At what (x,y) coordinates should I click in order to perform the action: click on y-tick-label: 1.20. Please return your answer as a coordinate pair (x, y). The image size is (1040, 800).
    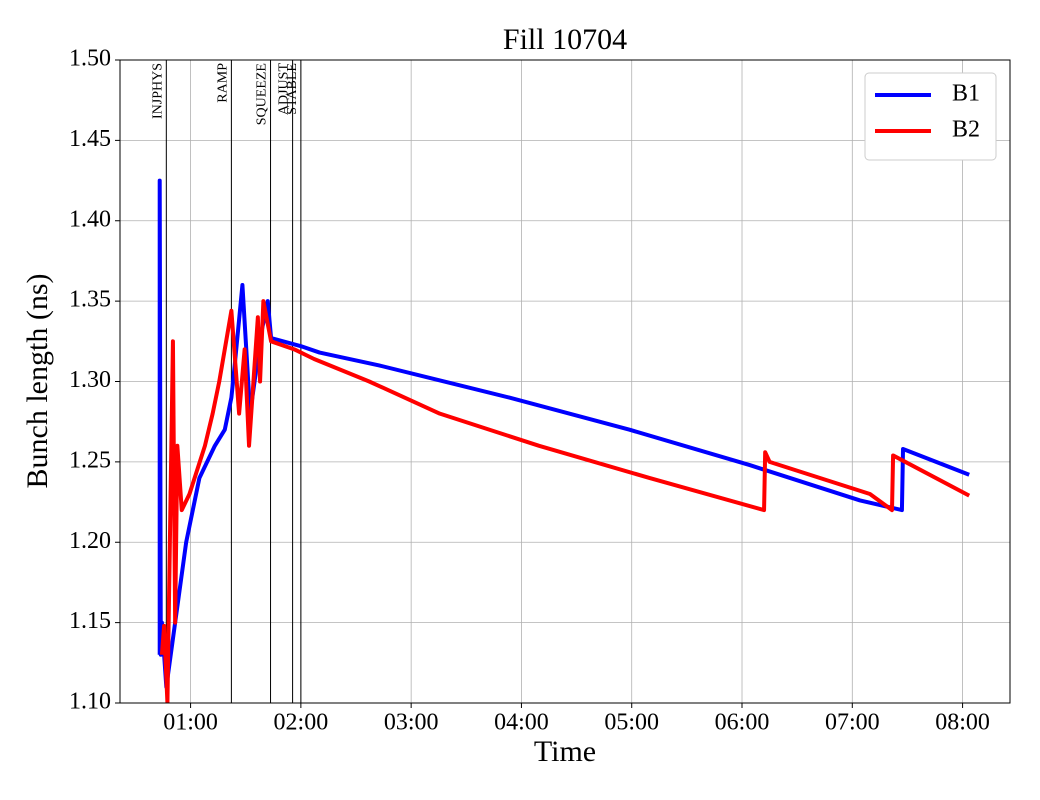
    Looking at the image, I should click on (90, 541).